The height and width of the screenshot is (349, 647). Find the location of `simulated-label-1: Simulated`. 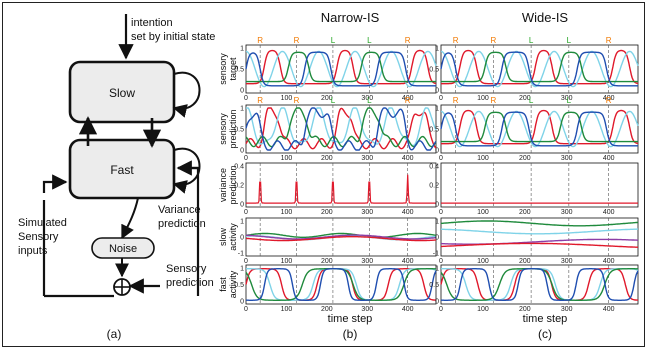

simulated-label-1: Simulated is located at coordinates (42, 223).